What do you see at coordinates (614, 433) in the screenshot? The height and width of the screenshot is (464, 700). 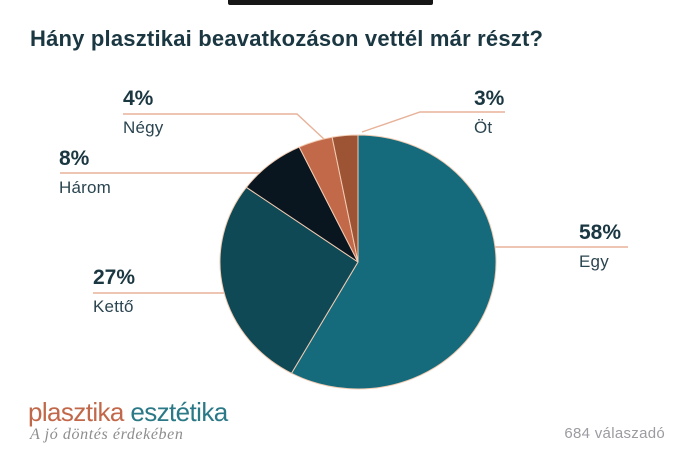 I see `respondents-count: 684 válaszadó` at bounding box center [614, 433].